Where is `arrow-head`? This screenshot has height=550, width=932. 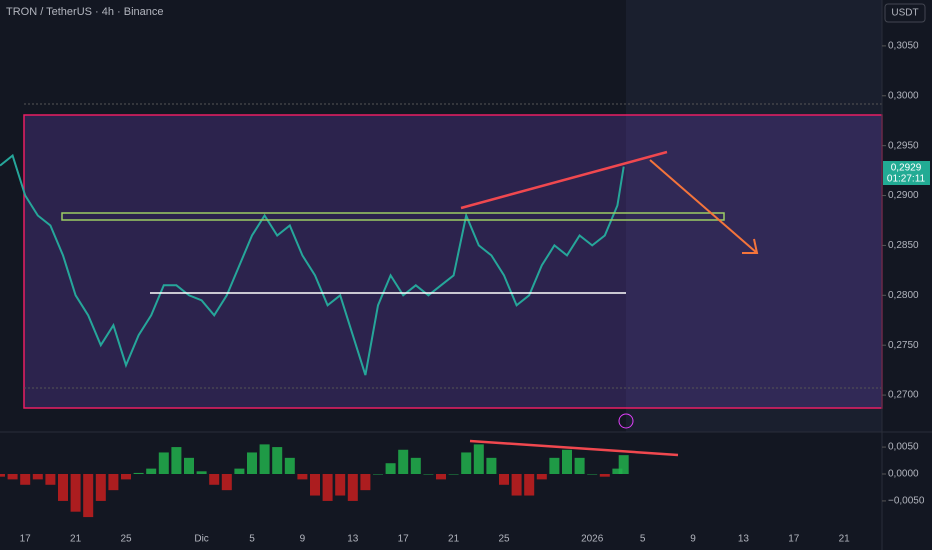
arrow-head is located at coordinates (750, 246).